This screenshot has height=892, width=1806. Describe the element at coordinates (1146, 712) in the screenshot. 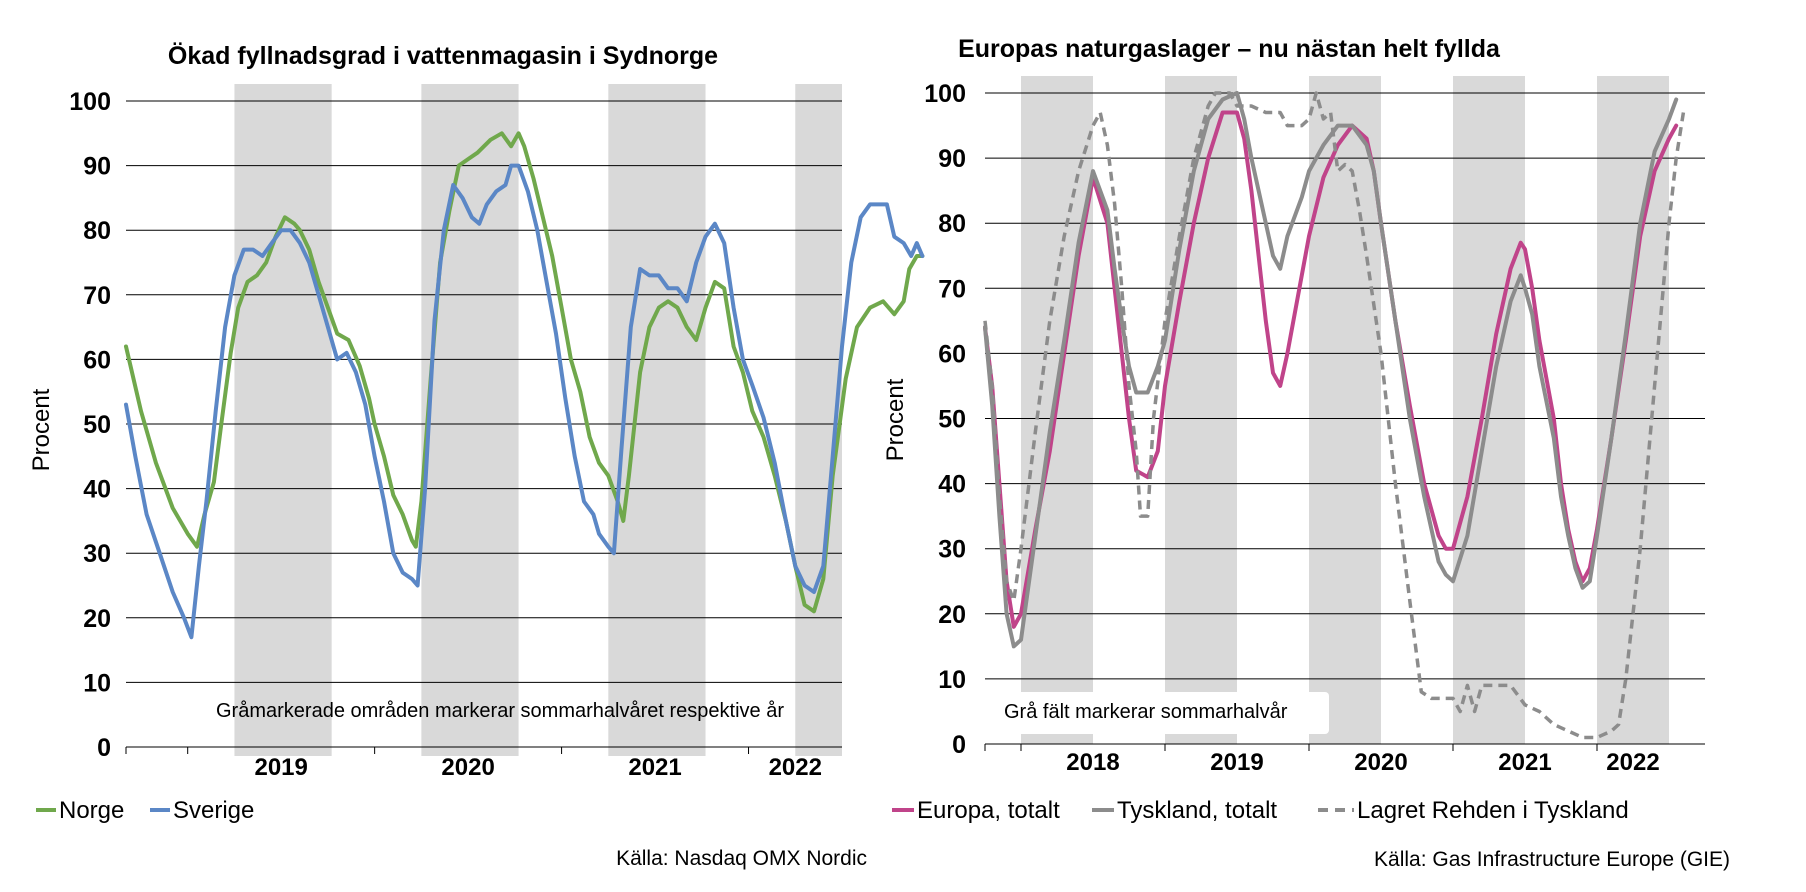

I see `chart-note: Grå fält markerar sommarhalvår` at that location.